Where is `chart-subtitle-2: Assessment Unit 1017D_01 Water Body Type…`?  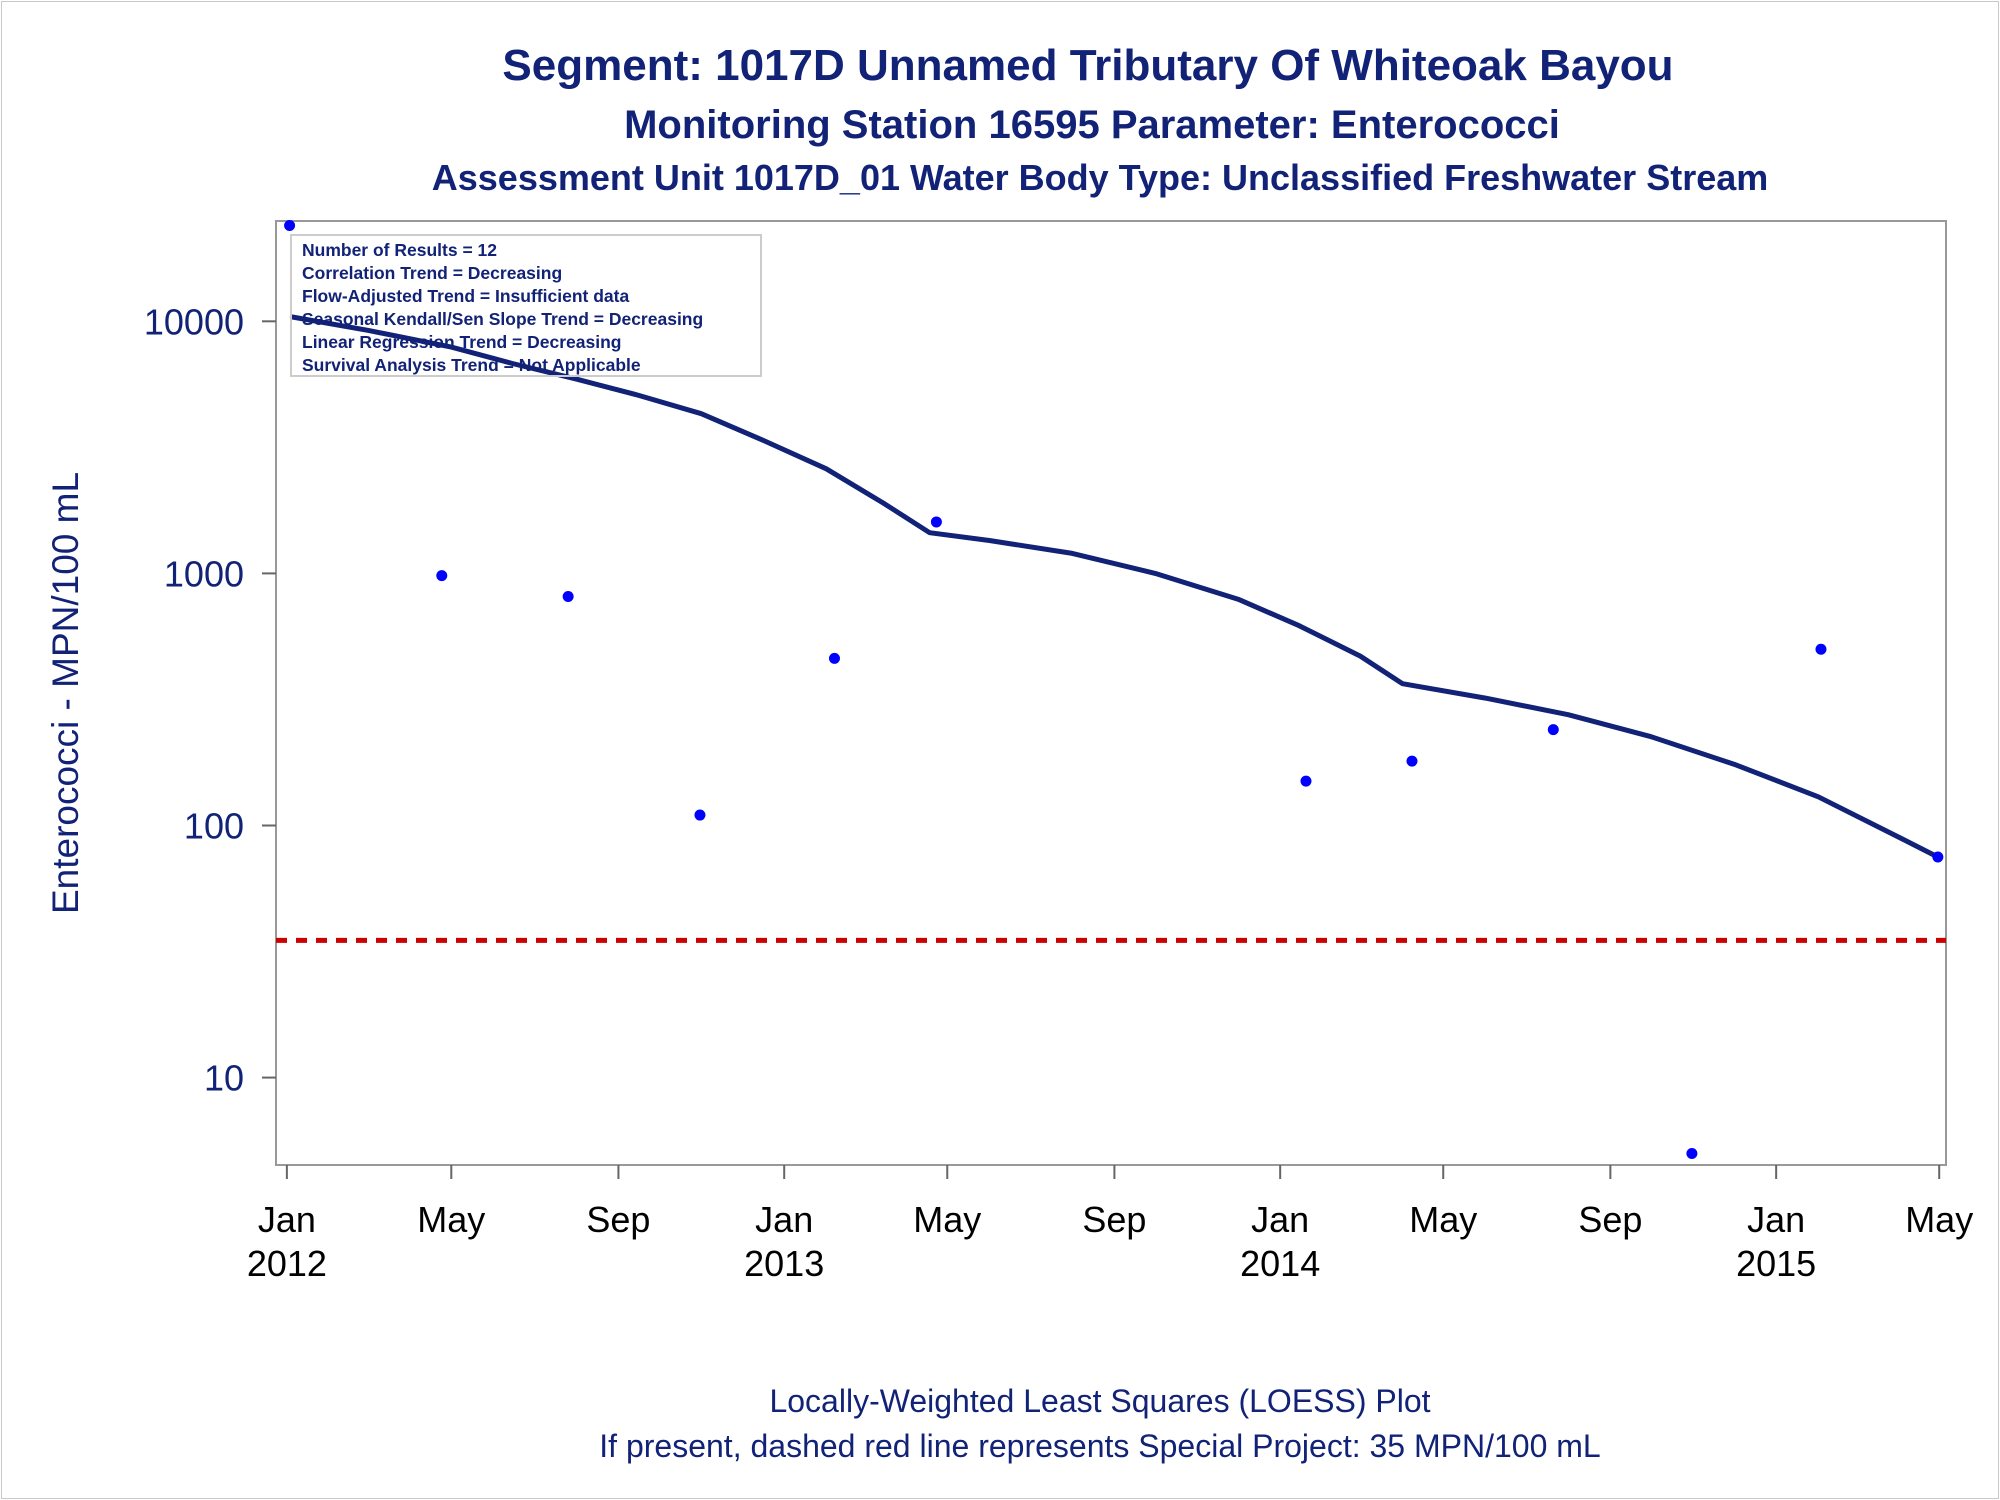 chart-subtitle-2: Assessment Unit 1017D_01 Water Body Type… is located at coordinates (1100, 177).